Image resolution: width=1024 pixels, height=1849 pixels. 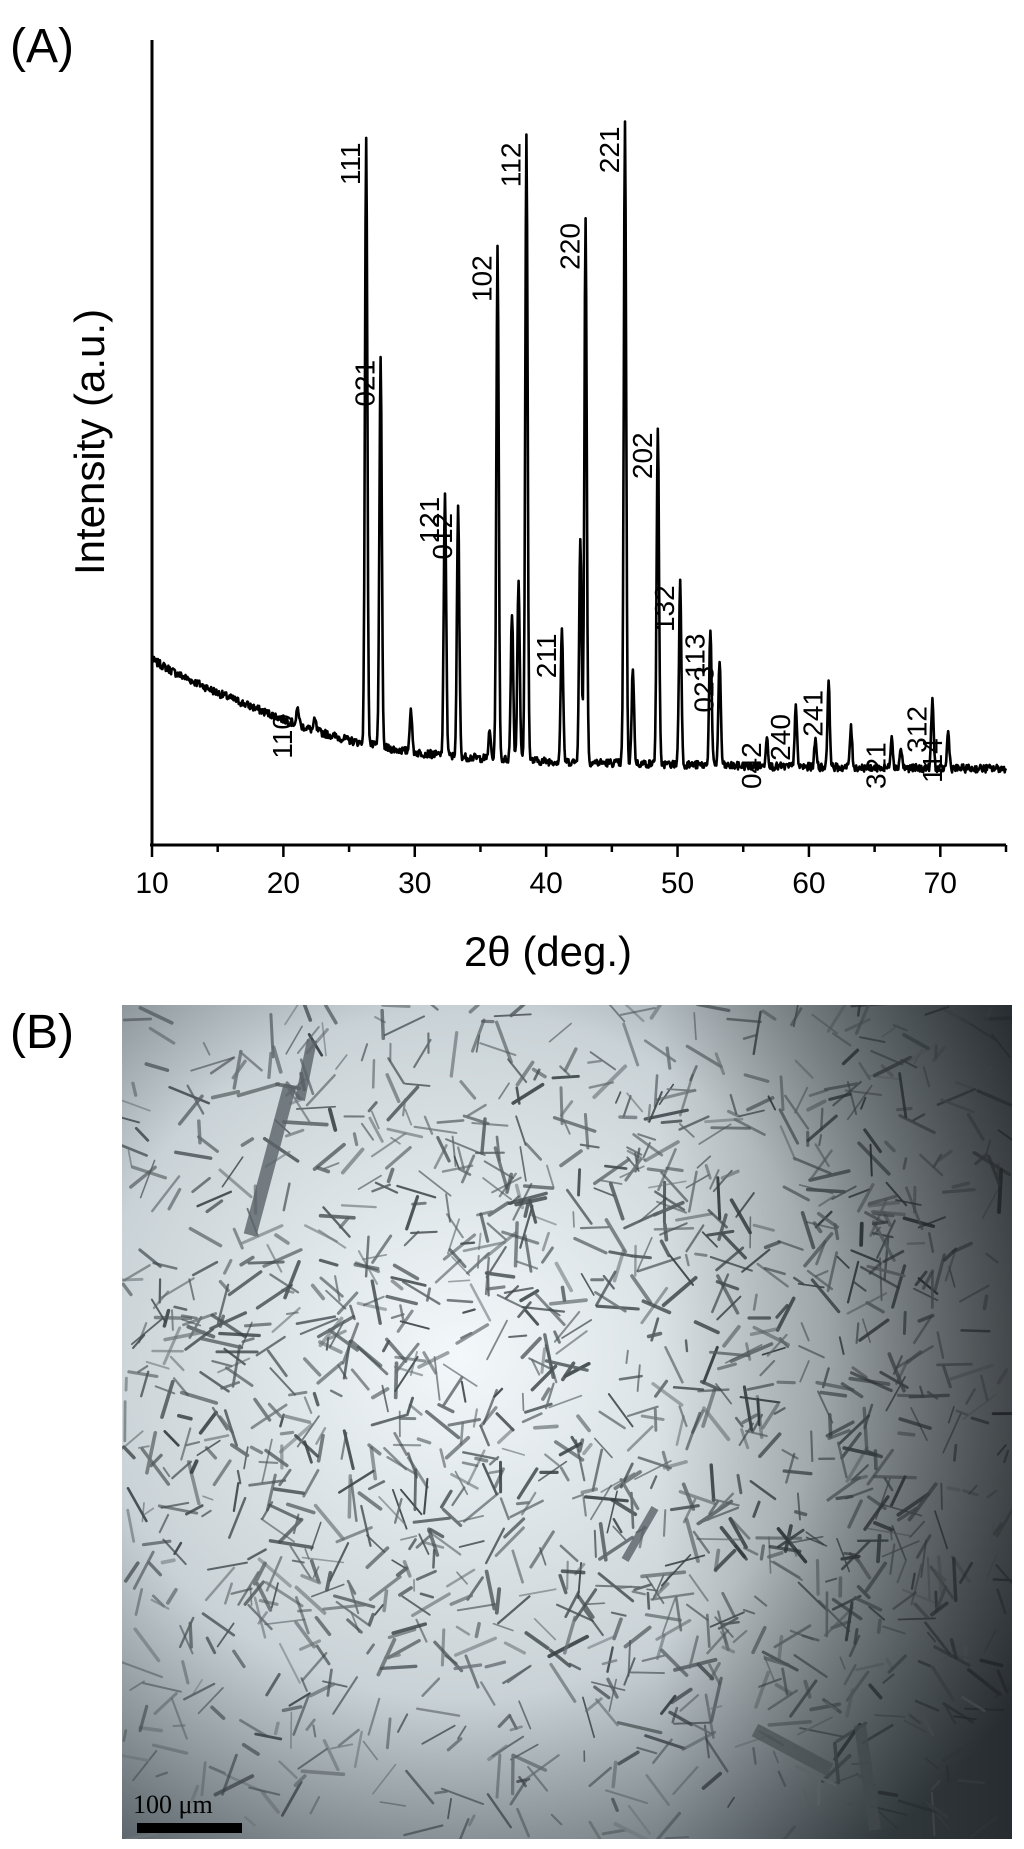 What do you see at coordinates (546, 656) in the screenshot?
I see `peak-label: 211` at bounding box center [546, 656].